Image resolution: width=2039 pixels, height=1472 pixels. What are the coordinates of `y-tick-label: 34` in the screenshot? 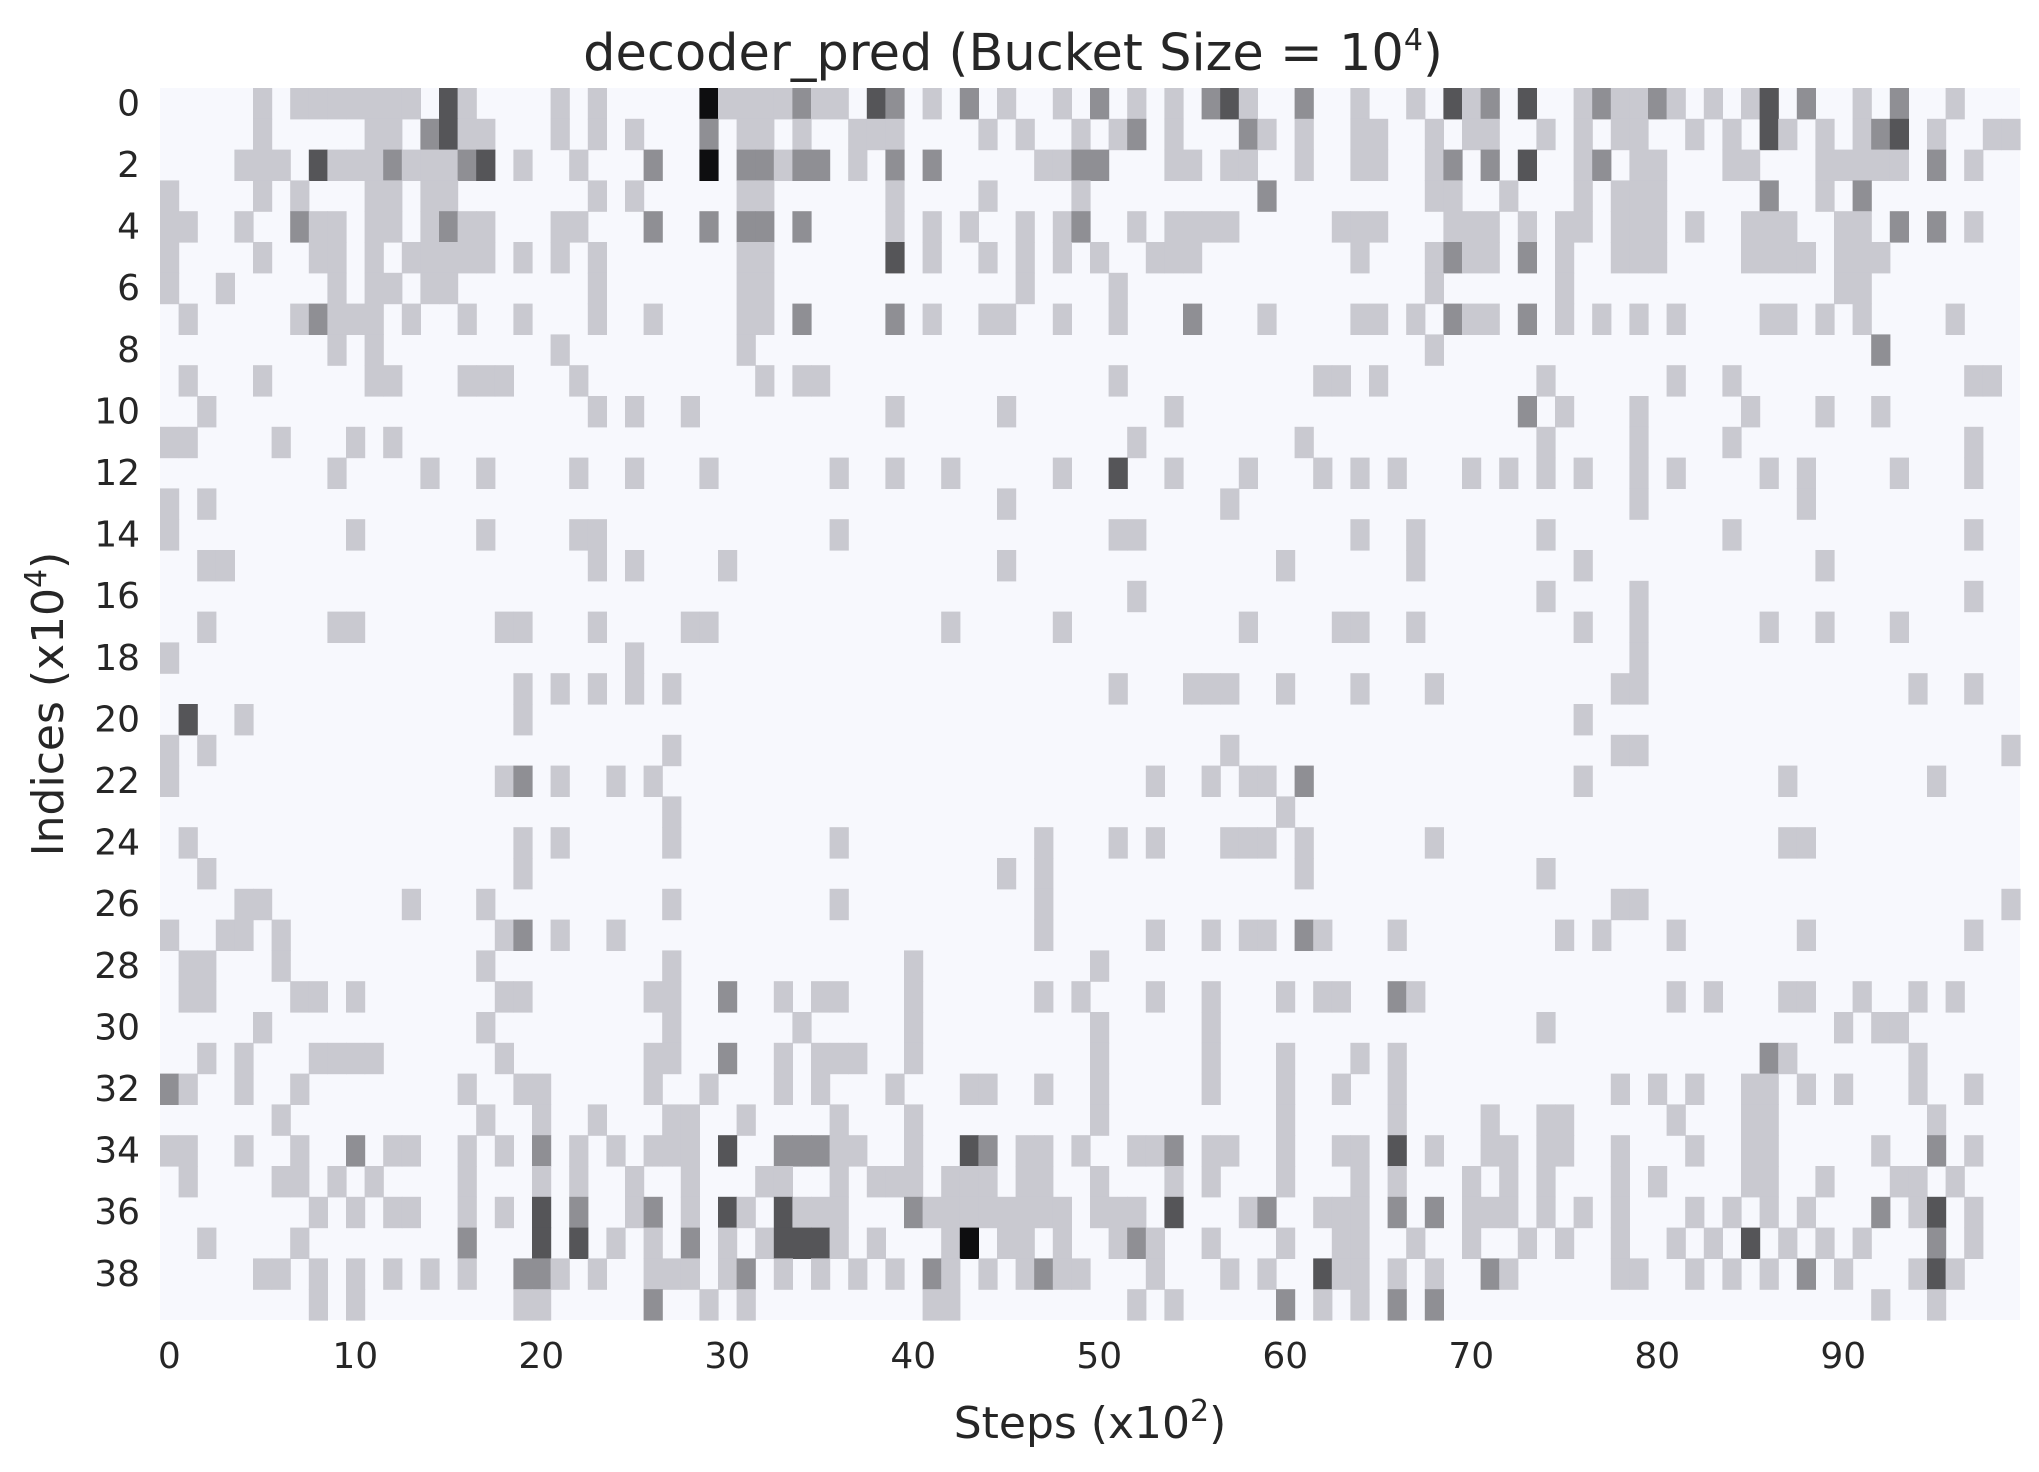 It's located at (117, 1151).